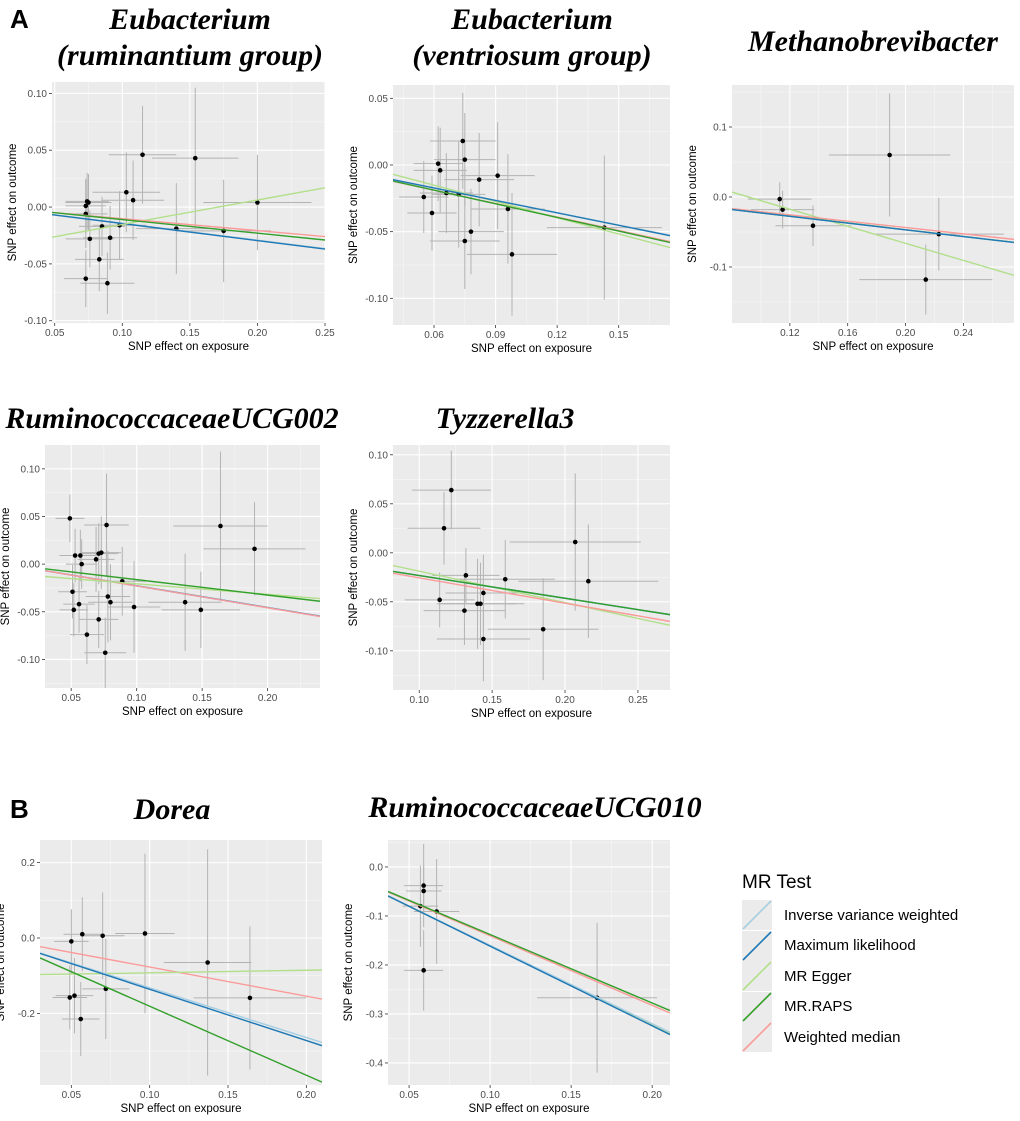  What do you see at coordinates (842, 1037) in the screenshot?
I see `legend-label: Weighted median` at bounding box center [842, 1037].